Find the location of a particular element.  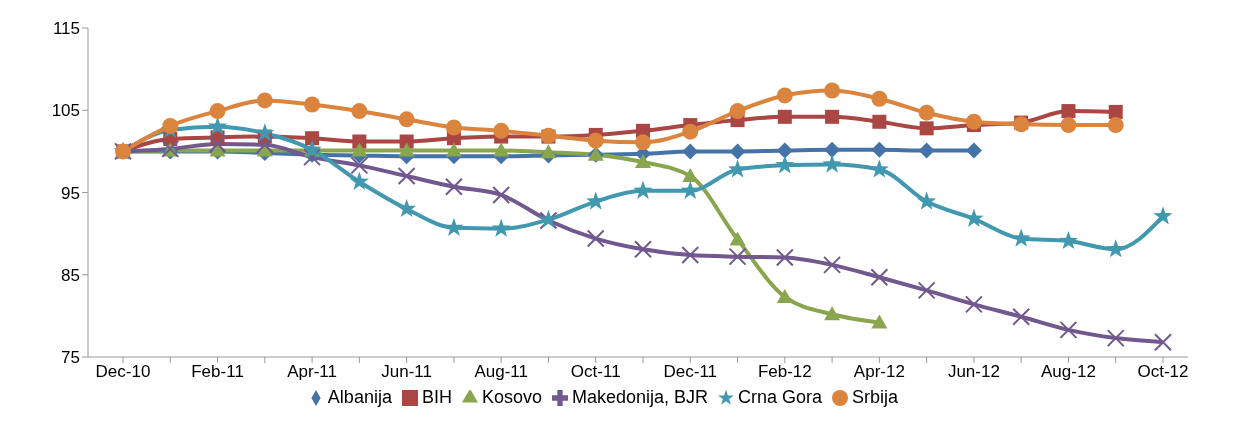

legend-label: Srbija is located at coordinates (875, 397).